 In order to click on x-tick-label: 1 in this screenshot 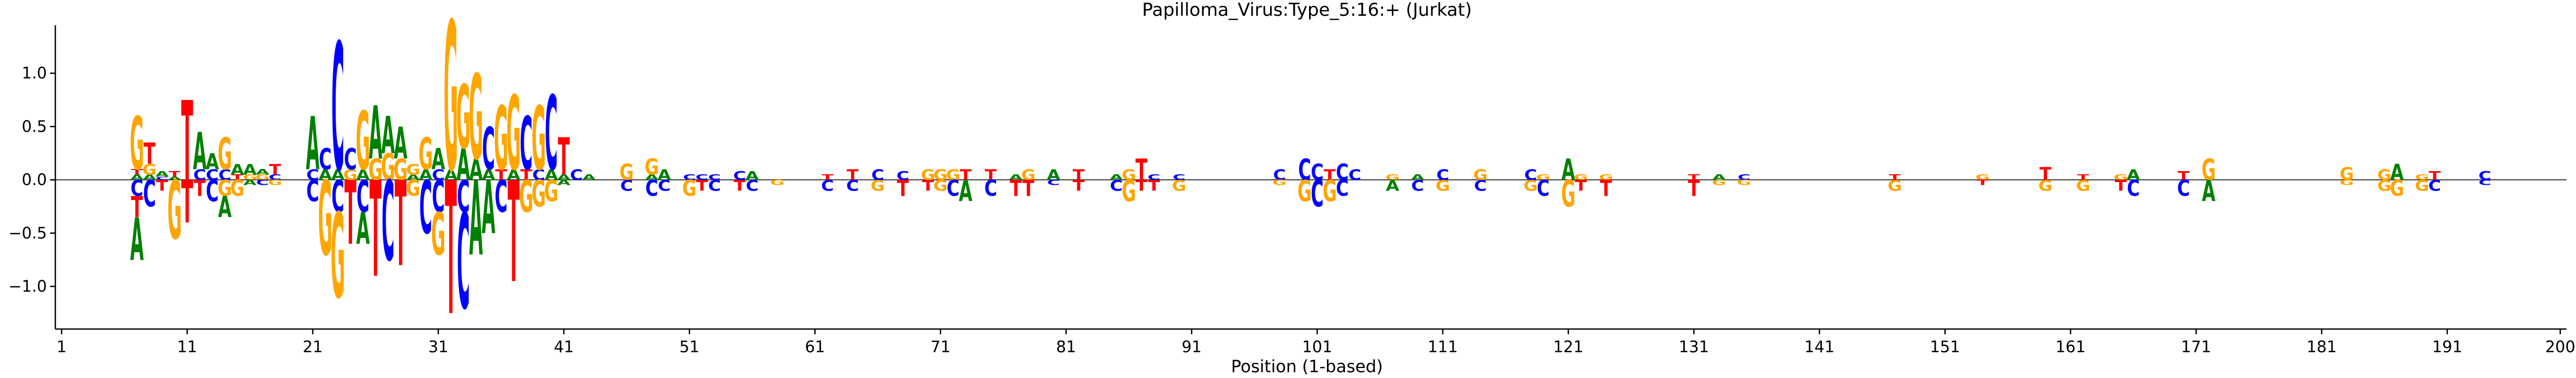, I will do `click(61, 347)`.